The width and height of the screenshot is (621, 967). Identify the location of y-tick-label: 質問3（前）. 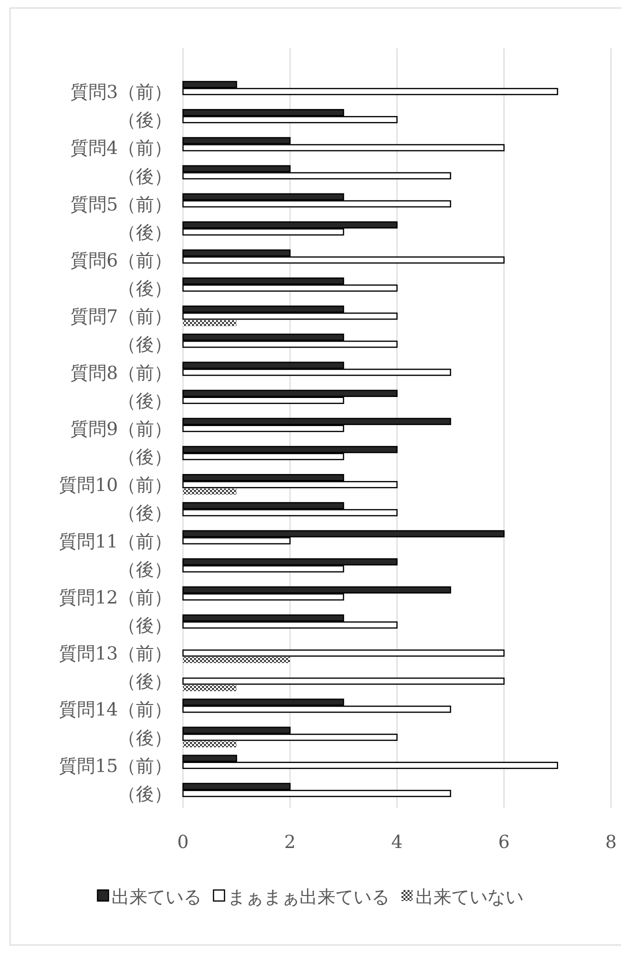
(121, 93).